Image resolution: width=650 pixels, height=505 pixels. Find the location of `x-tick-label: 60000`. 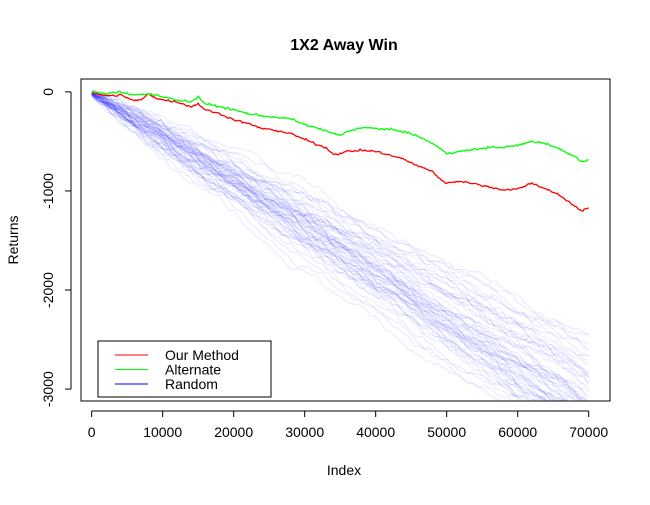

x-tick-label: 60000 is located at coordinates (517, 432).